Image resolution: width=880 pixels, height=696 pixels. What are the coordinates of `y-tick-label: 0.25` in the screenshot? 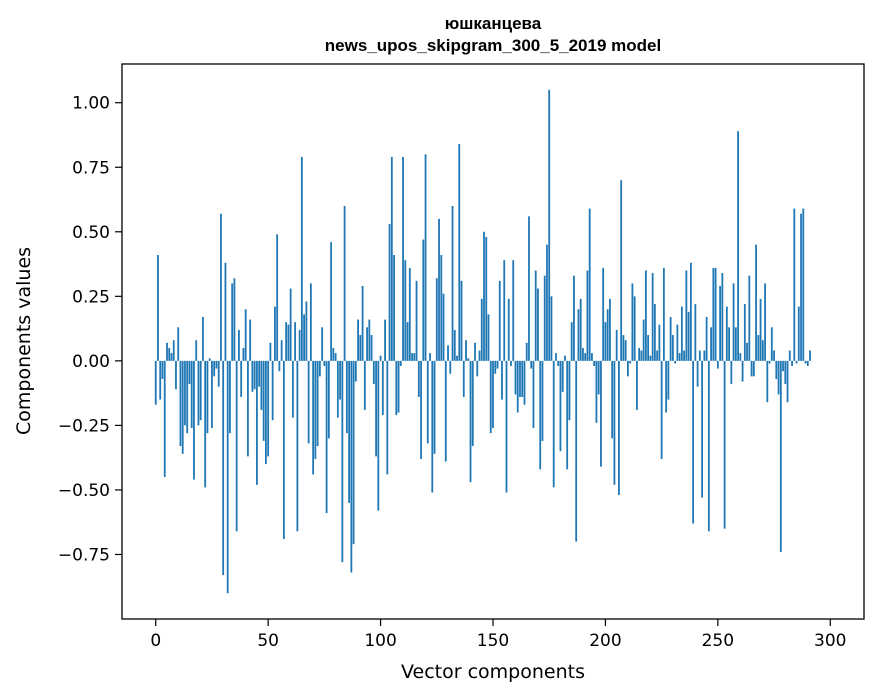 It's located at (91, 297).